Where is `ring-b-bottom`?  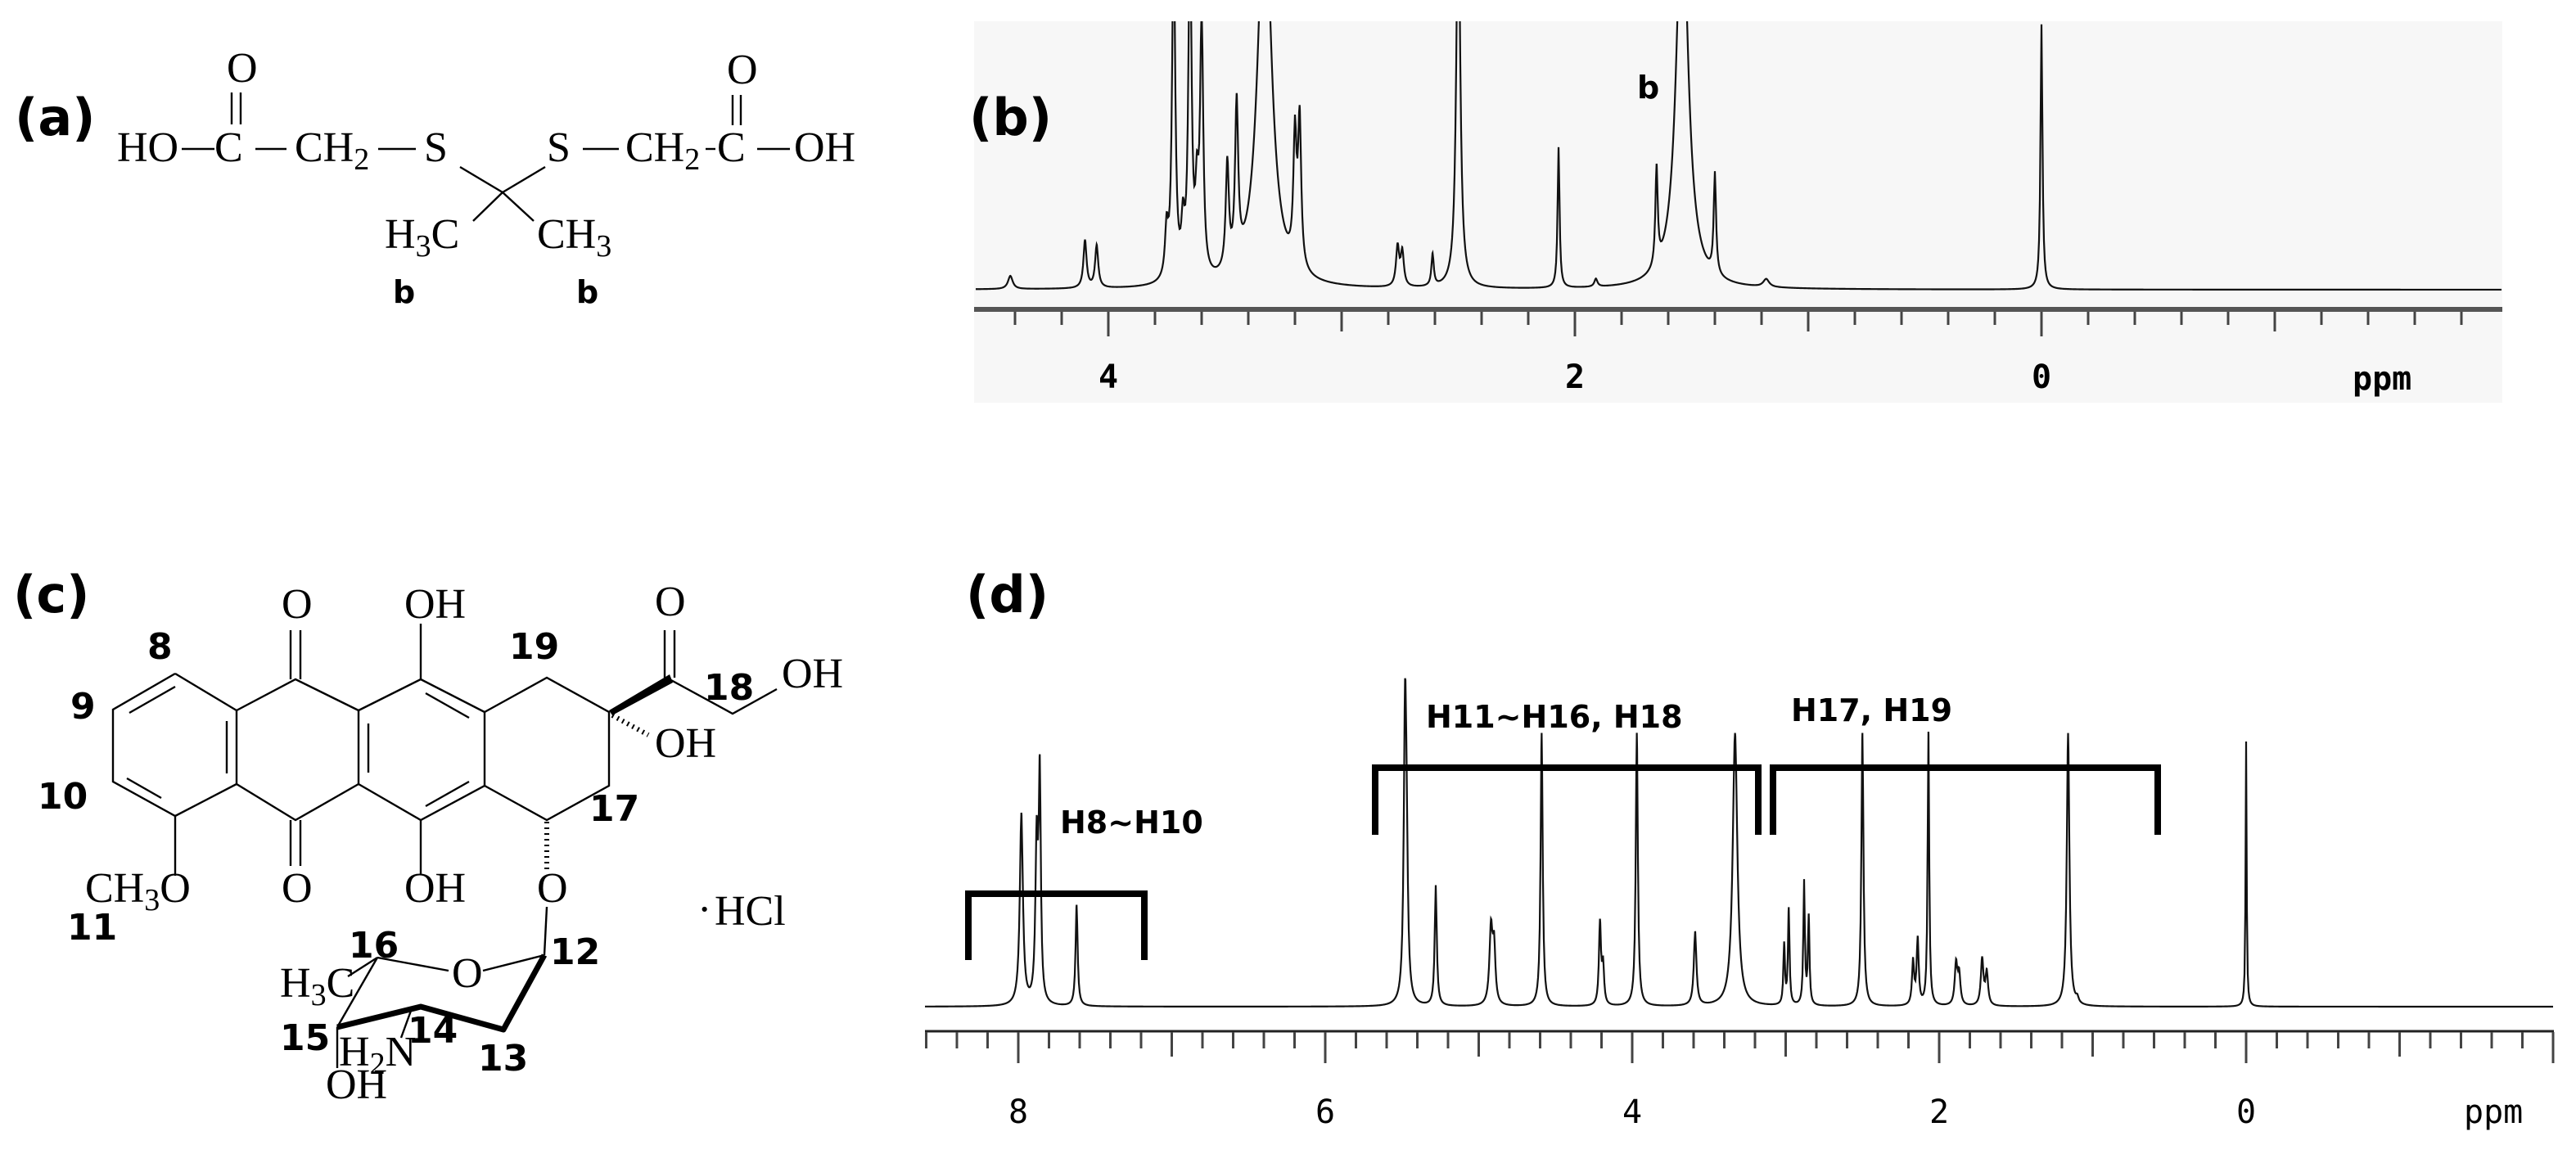 ring-b-bottom is located at coordinates (297, 802).